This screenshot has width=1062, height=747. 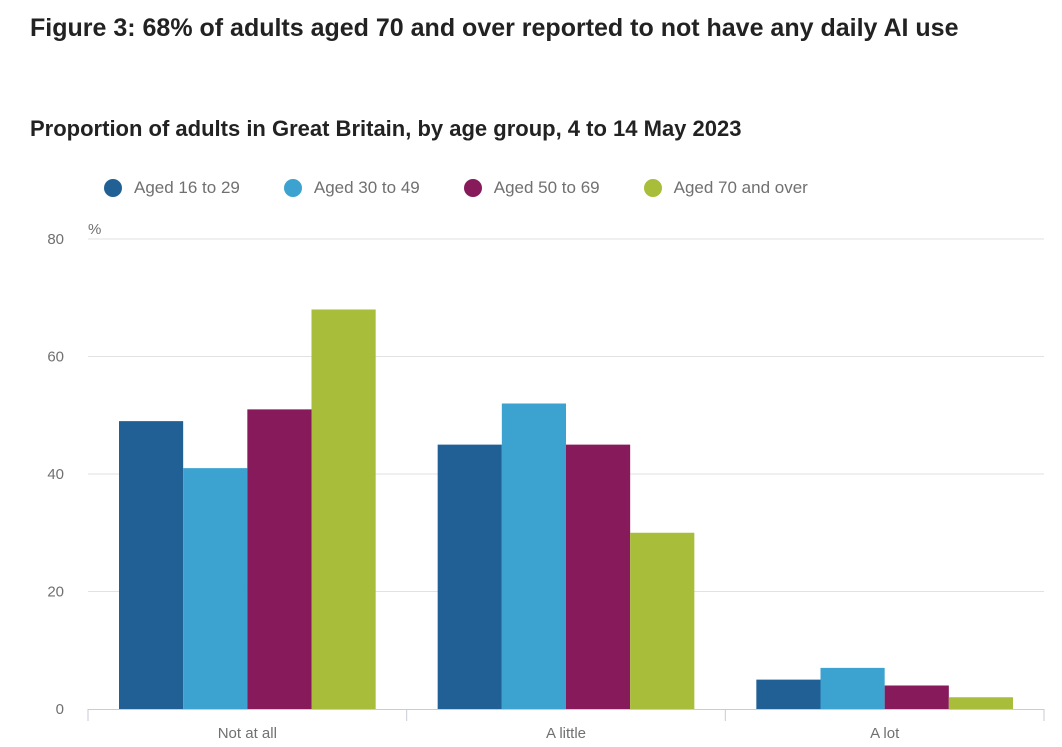 I want to click on legend-item: Aged 30 to 49, so click(x=351, y=188).